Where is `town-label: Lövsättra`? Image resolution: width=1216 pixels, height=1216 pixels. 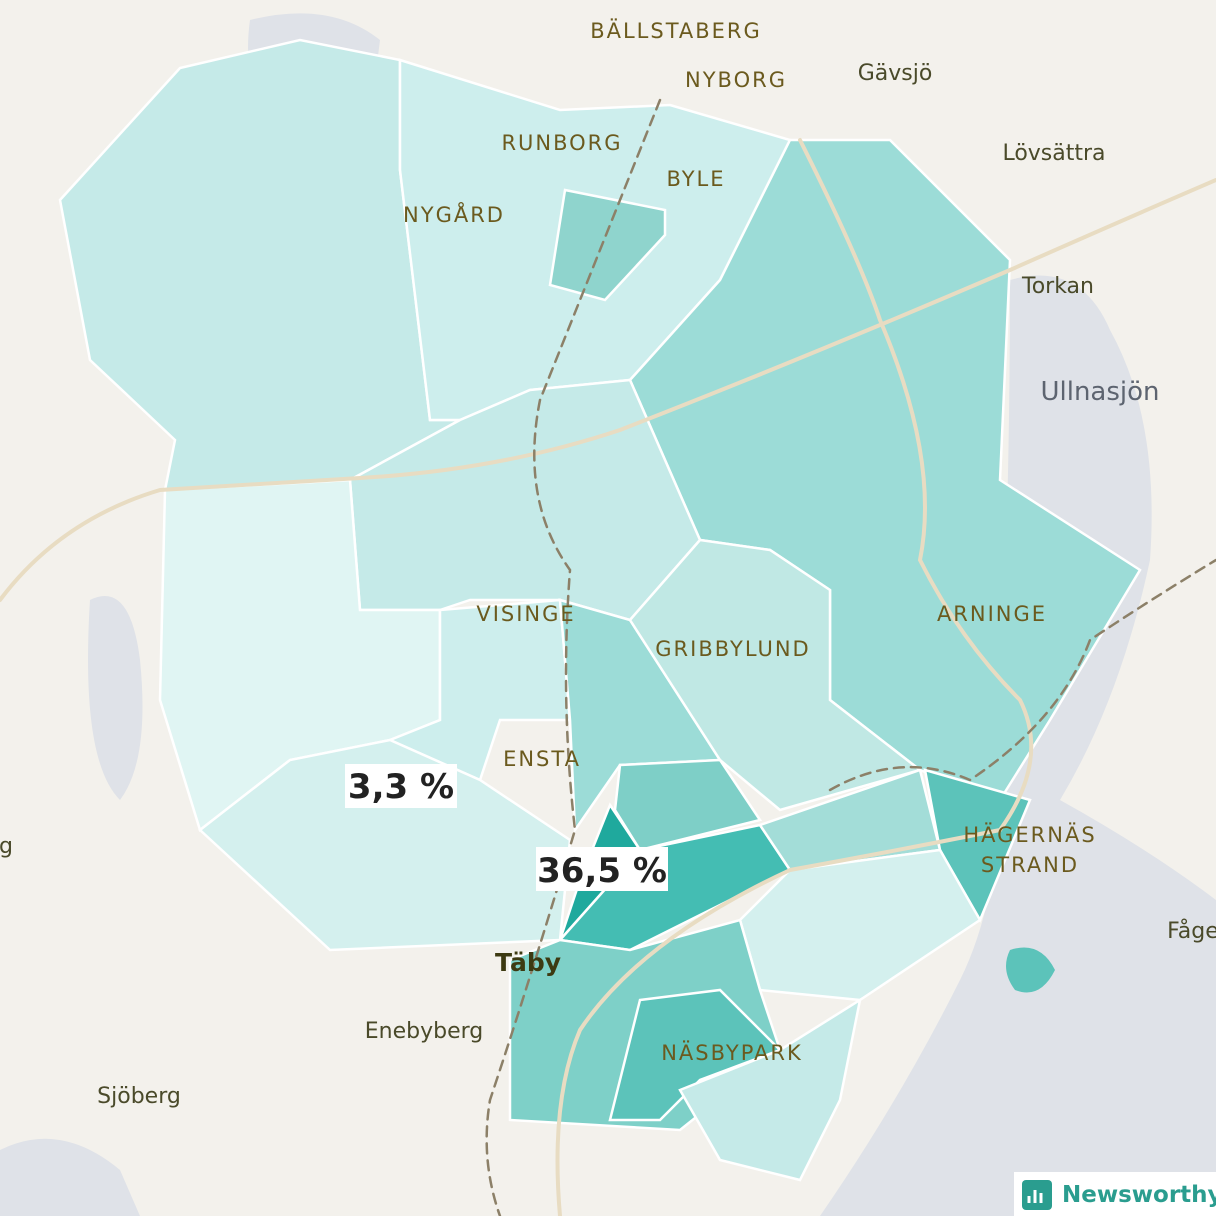
town-label: Lövsättra is located at coordinates (1053, 153).